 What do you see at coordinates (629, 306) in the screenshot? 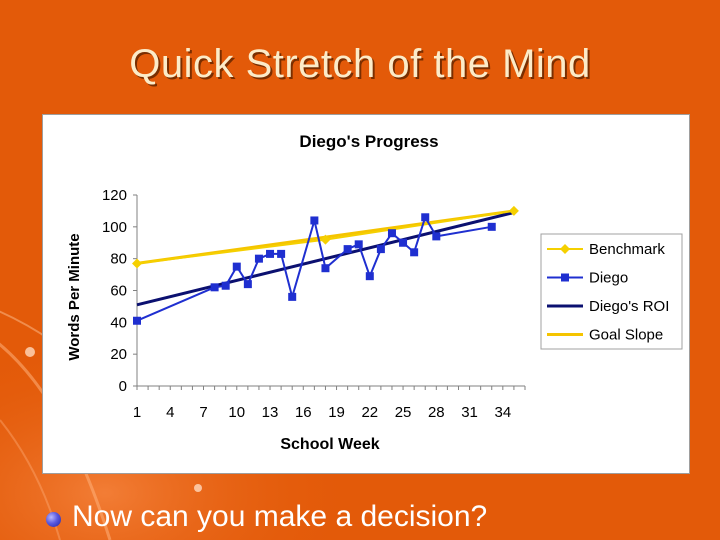
I see `legend-label-diego-s-roi: Diego's ROI` at bounding box center [629, 306].